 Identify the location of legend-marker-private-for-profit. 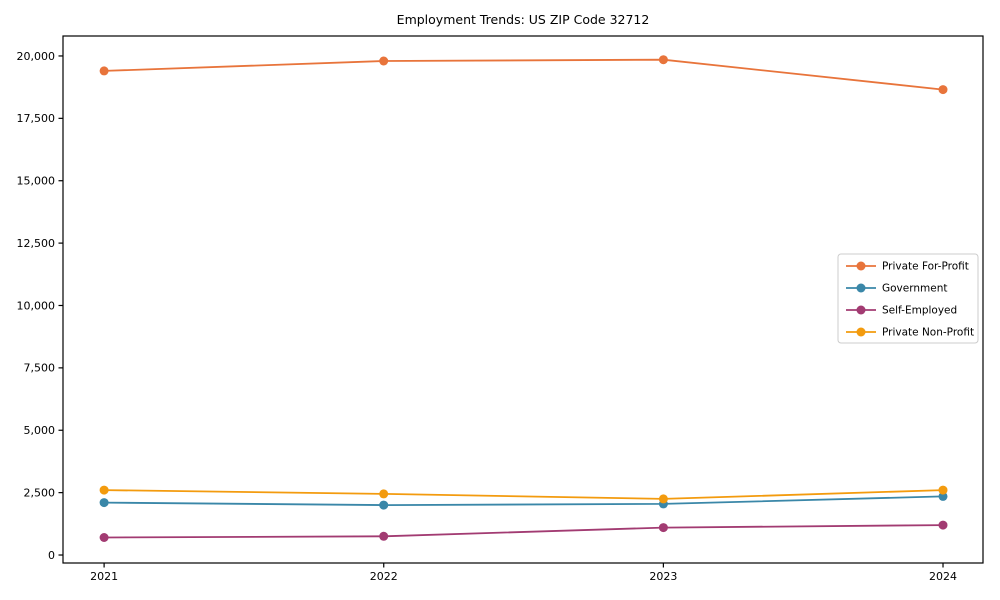
(861, 266).